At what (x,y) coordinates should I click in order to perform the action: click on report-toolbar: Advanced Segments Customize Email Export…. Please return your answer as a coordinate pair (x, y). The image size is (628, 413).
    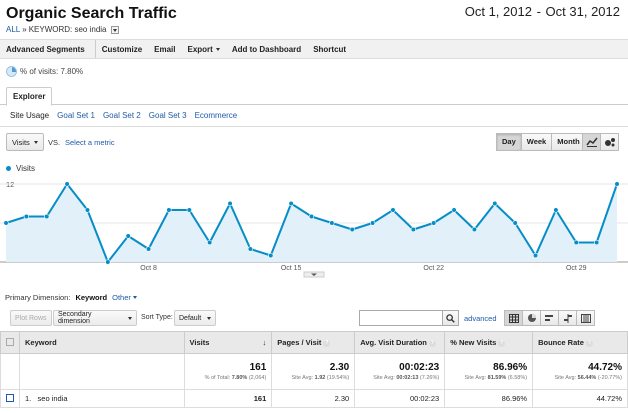
    Looking at the image, I should click on (314, 49).